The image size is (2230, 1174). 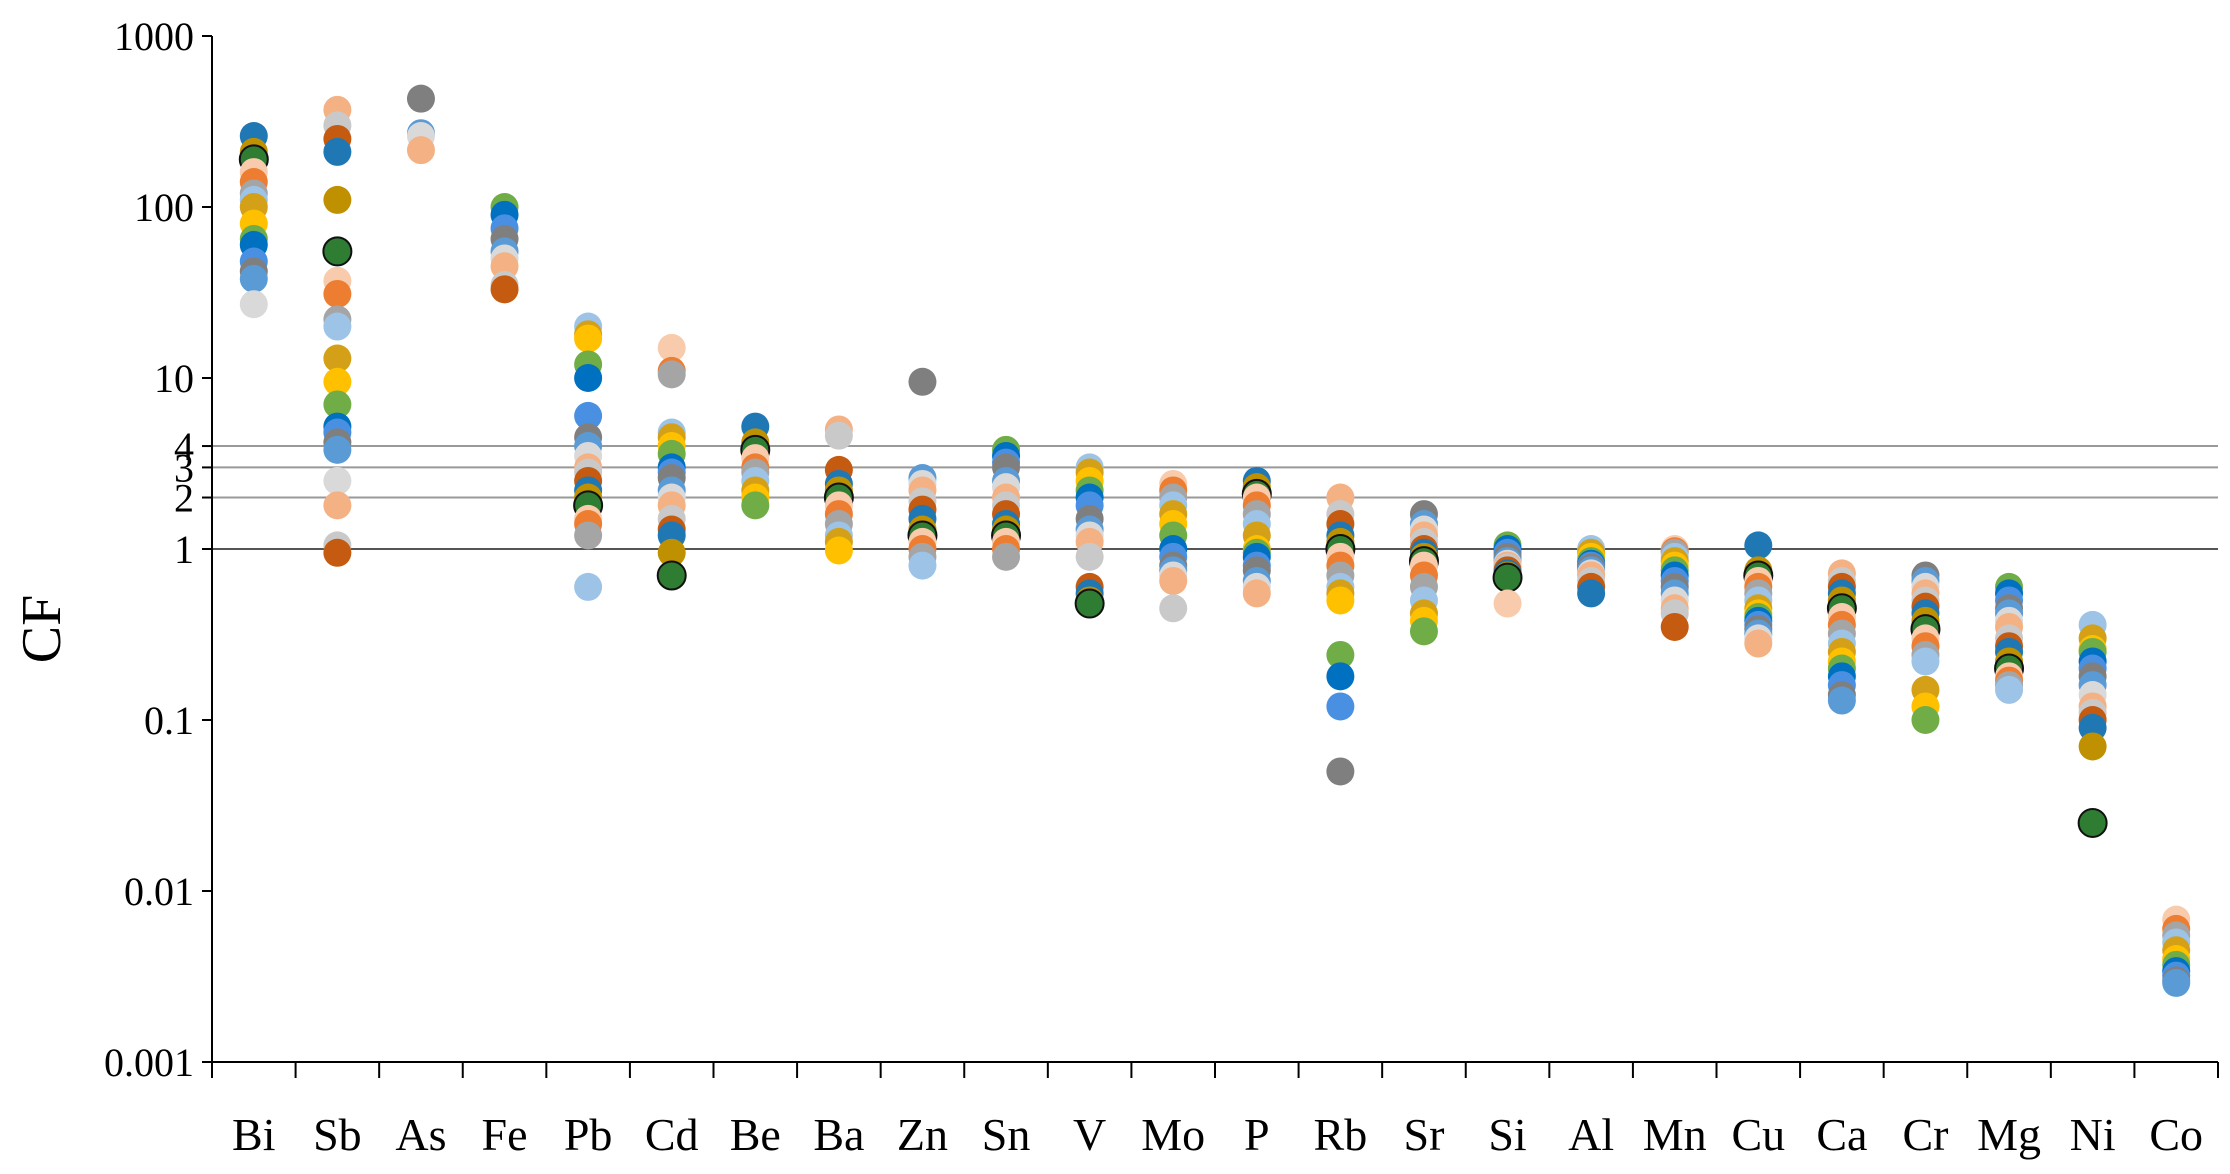 What do you see at coordinates (1257, 1134) in the screenshot?
I see `category-label: P` at bounding box center [1257, 1134].